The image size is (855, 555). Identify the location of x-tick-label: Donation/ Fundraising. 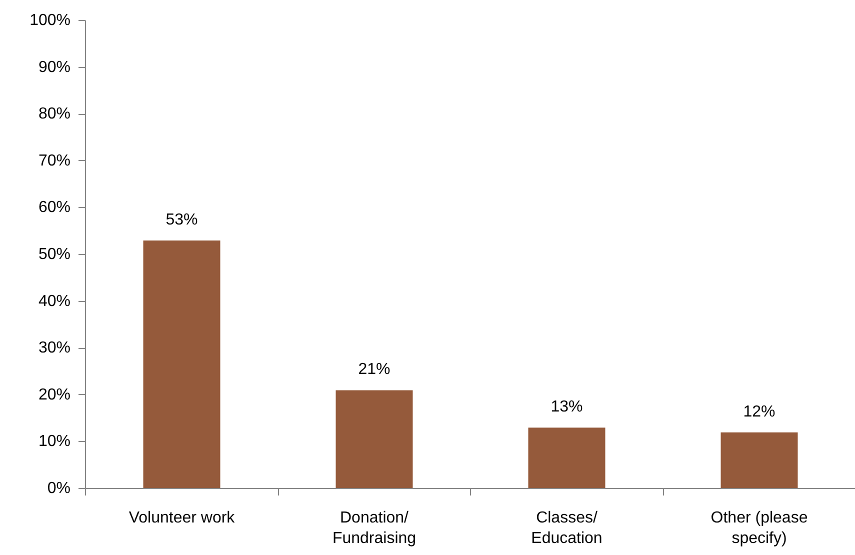
(374, 528).